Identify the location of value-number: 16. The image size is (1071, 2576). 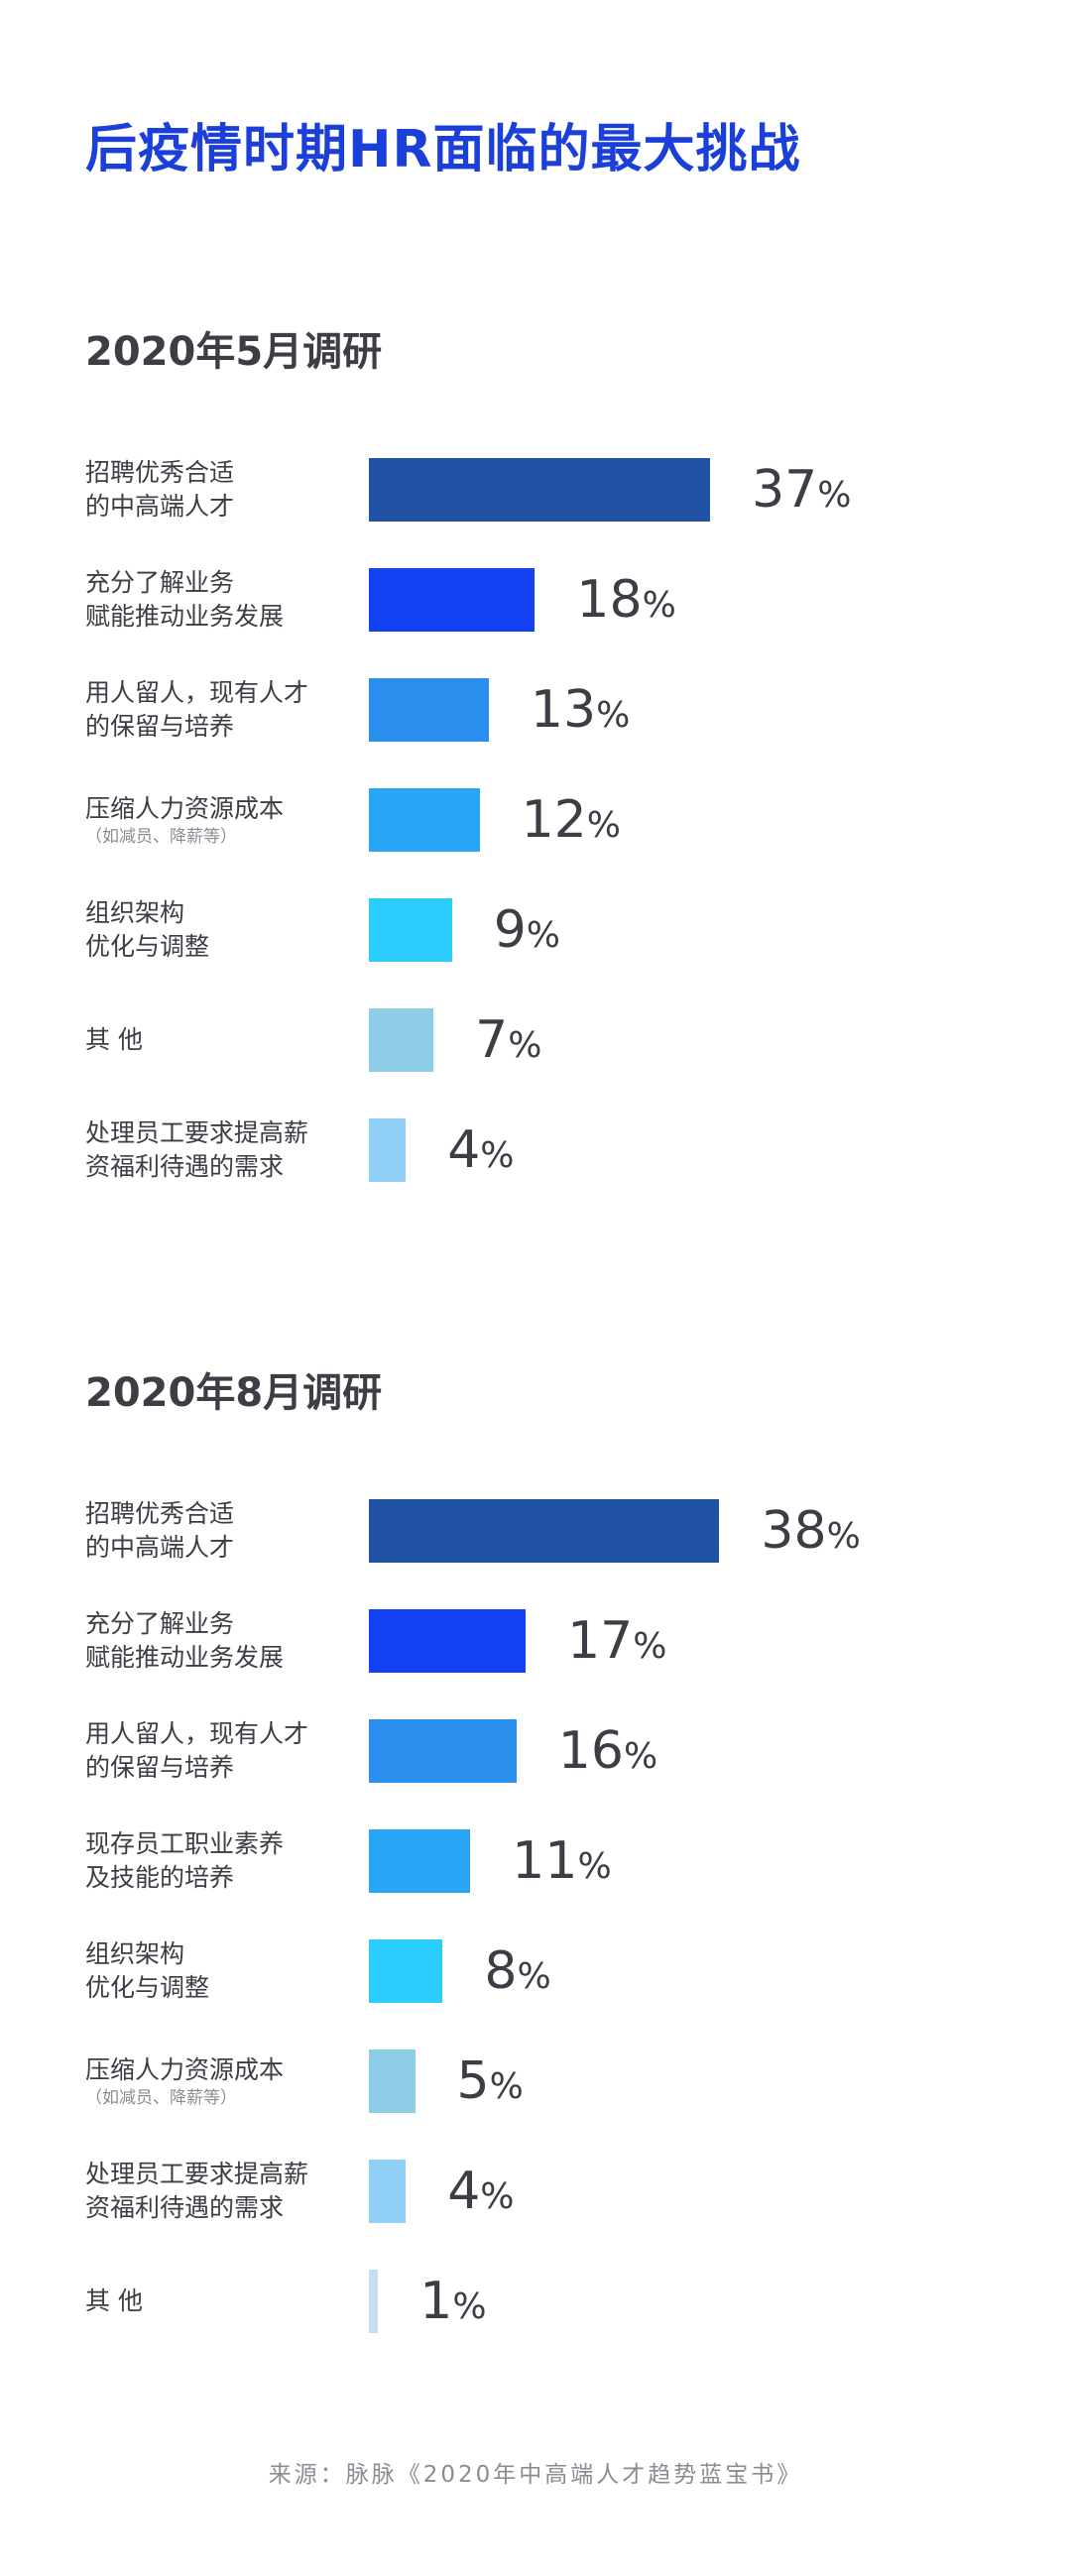
(590, 1751).